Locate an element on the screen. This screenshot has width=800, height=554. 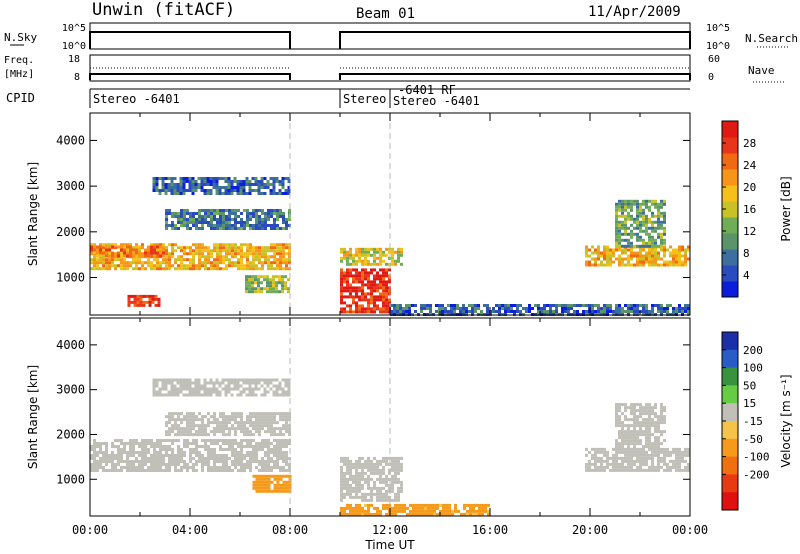
xtick-label-3: 12:00 is located at coordinates (390, 530).